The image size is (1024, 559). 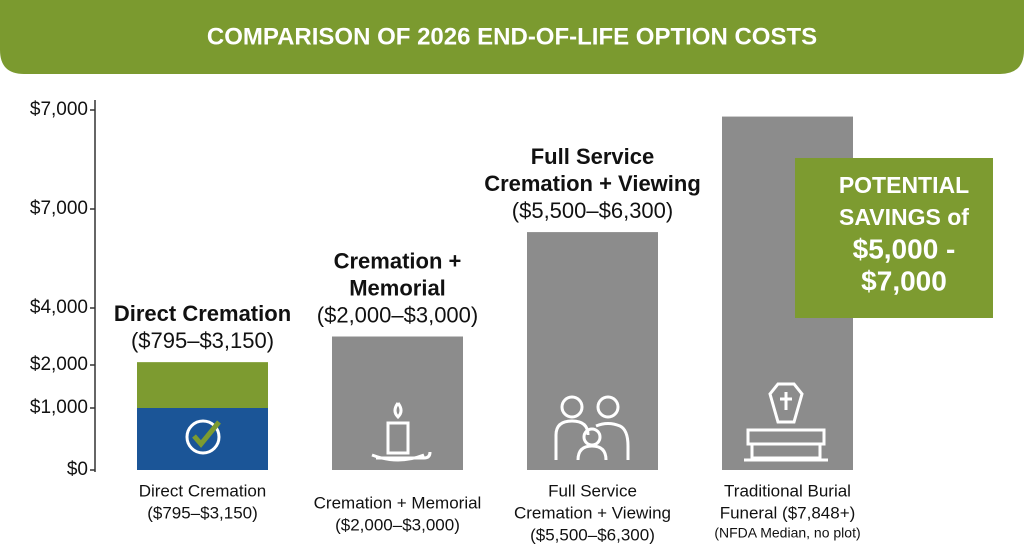 What do you see at coordinates (787, 533) in the screenshot?
I see `x-category-label: (NFDA Median, no plot)` at bounding box center [787, 533].